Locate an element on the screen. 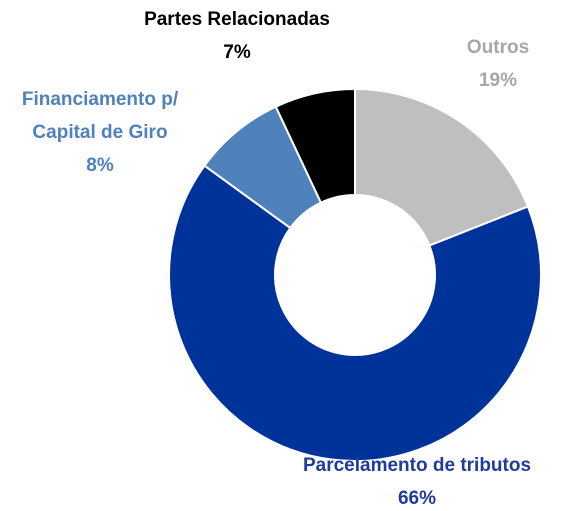  data-label: Partes Relacionadas 7% is located at coordinates (237, 36).